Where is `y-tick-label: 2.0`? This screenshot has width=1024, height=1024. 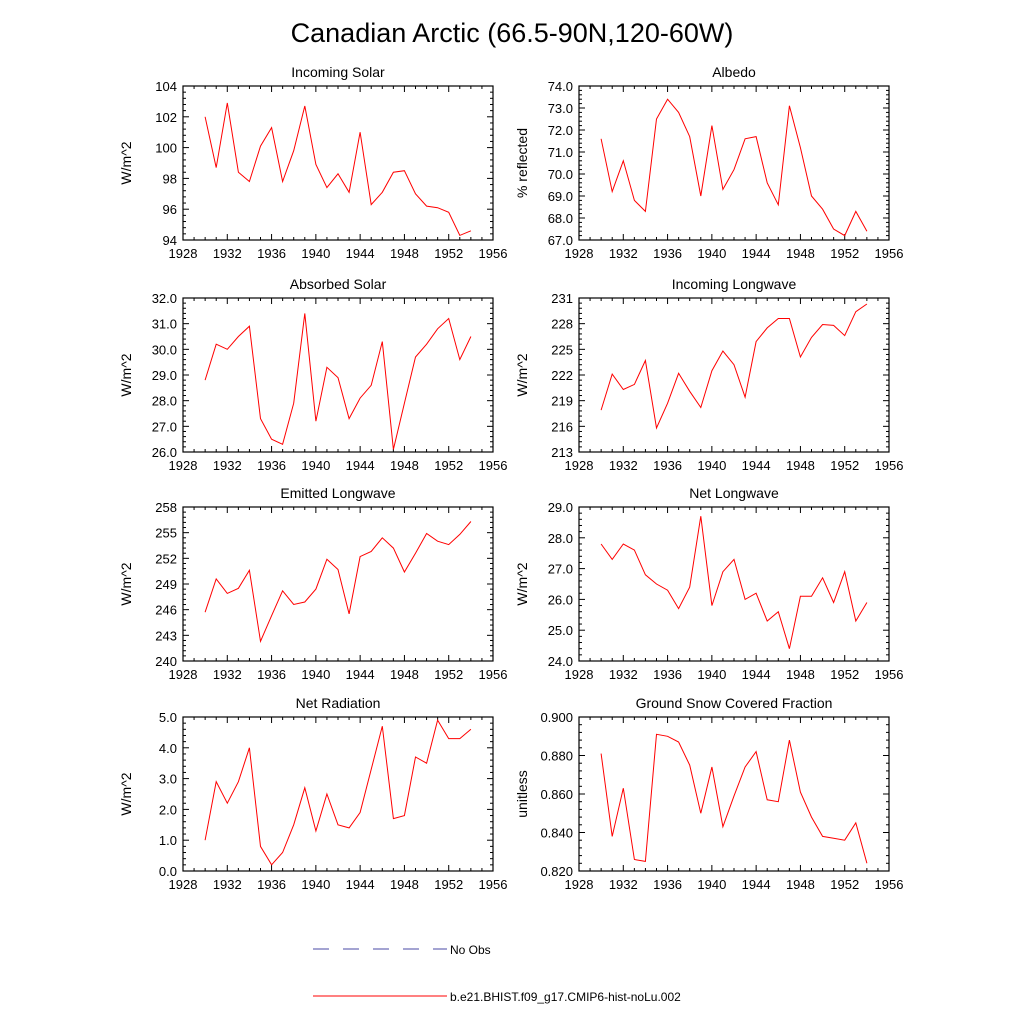
y-tick-label: 2.0 is located at coordinates (168, 809).